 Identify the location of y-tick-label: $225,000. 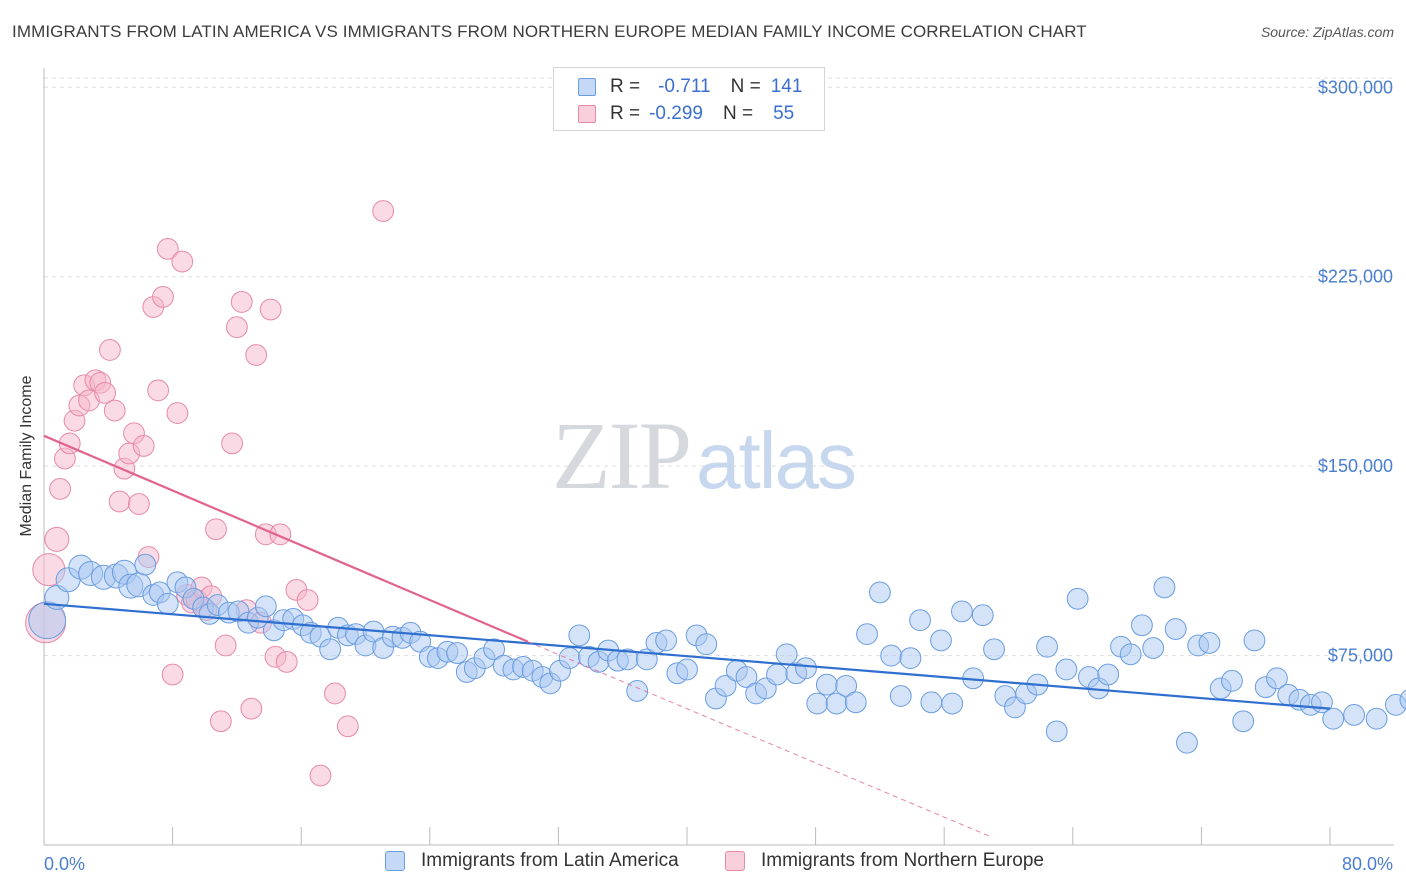
(1355, 277).